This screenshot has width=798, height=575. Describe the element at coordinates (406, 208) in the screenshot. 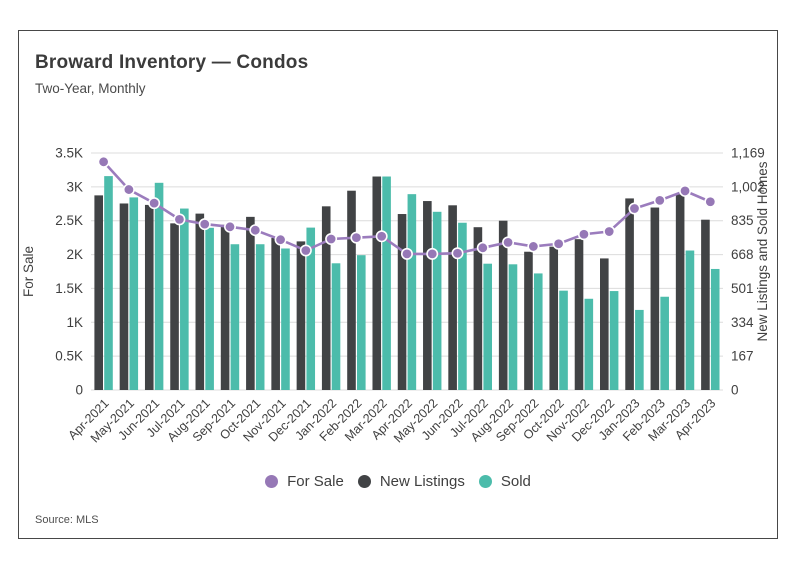

I see `for-sale-line` at that location.